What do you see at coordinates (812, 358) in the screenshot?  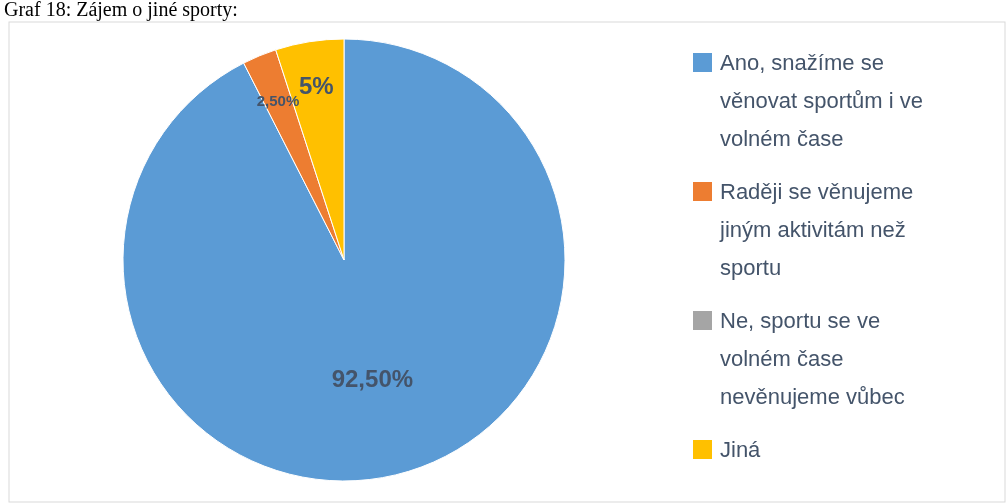 I see `legend-label: Ne, sportu se ve volném čase nevěnujeme vůbec` at bounding box center [812, 358].